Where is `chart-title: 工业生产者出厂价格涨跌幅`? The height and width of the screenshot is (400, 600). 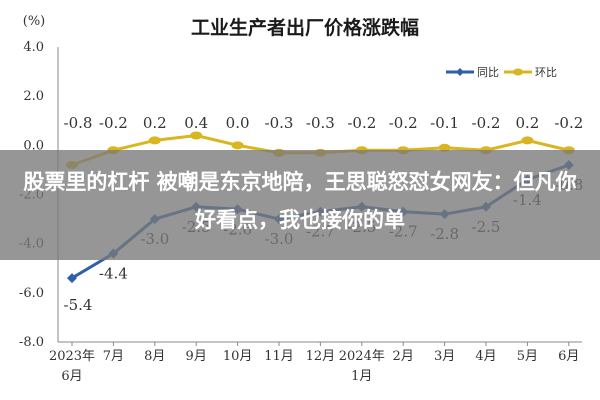
chart-title: 工业生产者出厂价格涨跌幅 is located at coordinates (305, 27).